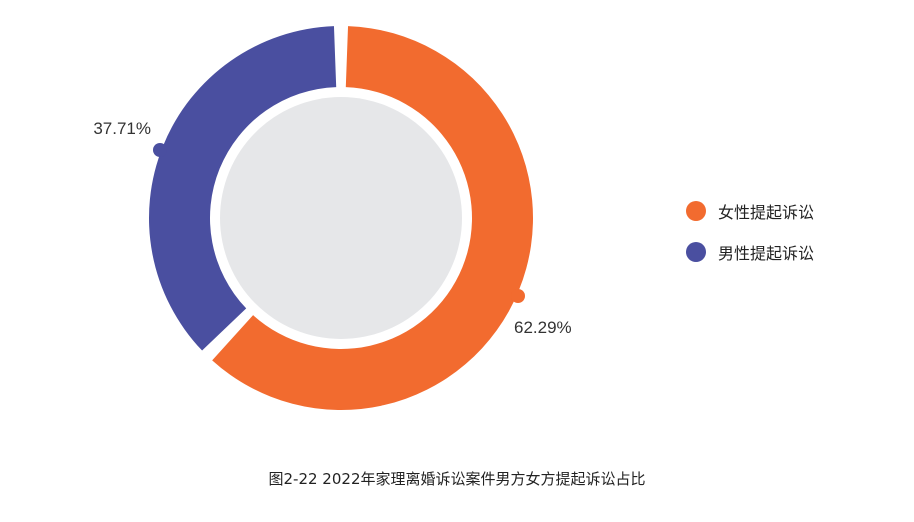 This screenshot has width=914, height=522. I want to click on label-marker-male, so click(160, 150).